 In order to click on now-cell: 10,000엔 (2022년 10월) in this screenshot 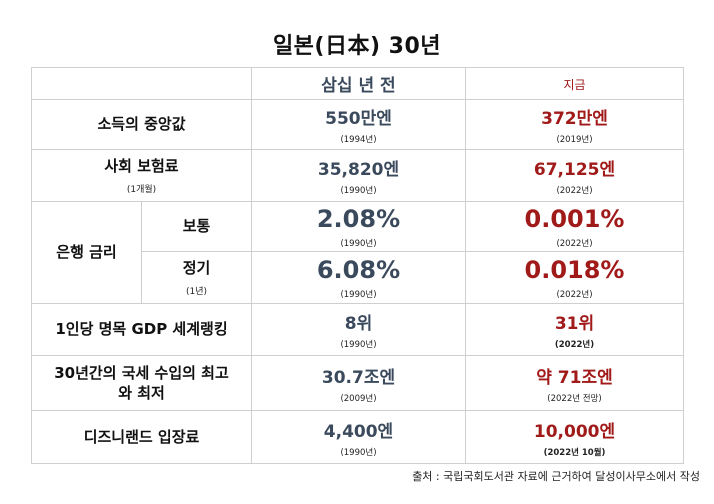, I will do `click(574, 437)`.